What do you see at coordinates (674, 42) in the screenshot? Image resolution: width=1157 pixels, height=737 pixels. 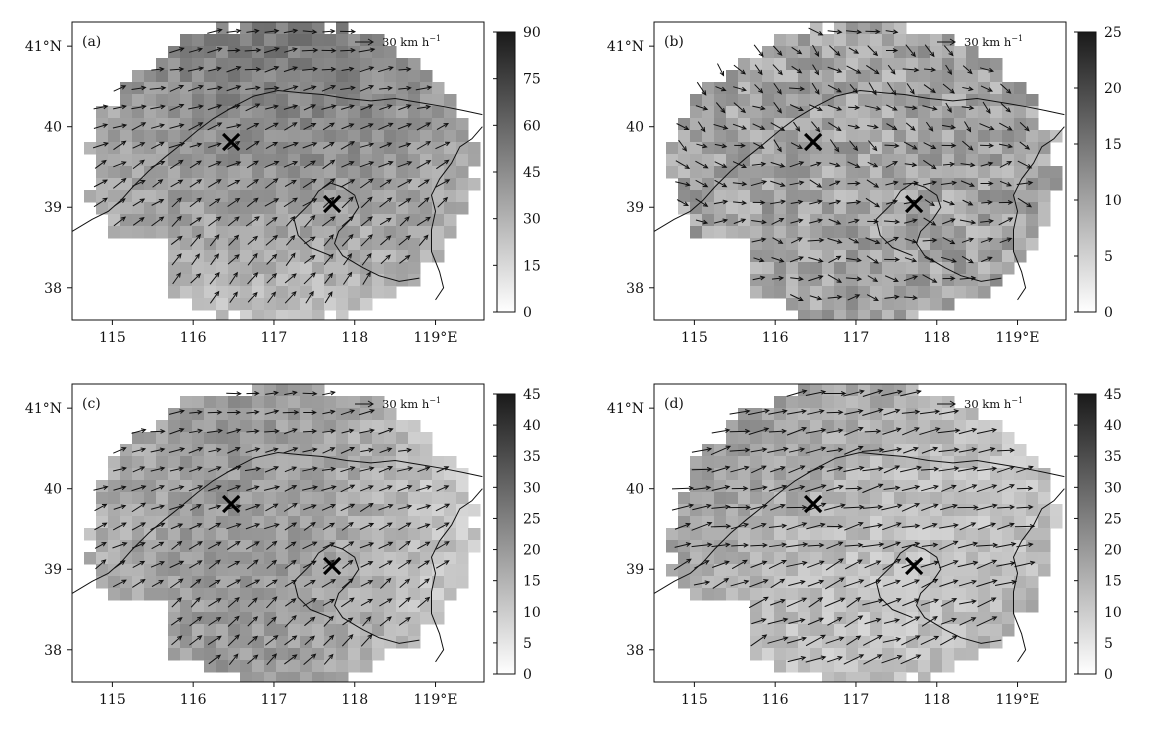 I see `panel-label: (b)` at bounding box center [674, 42].